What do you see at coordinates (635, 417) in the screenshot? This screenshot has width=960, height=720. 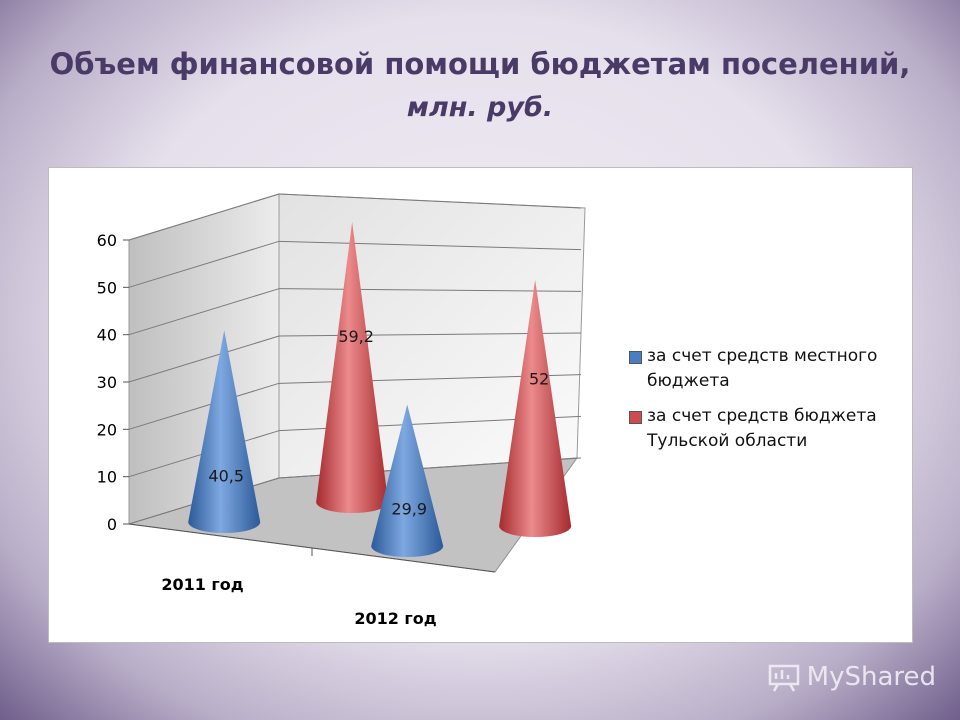 I see `legend-swatch-red` at bounding box center [635, 417].